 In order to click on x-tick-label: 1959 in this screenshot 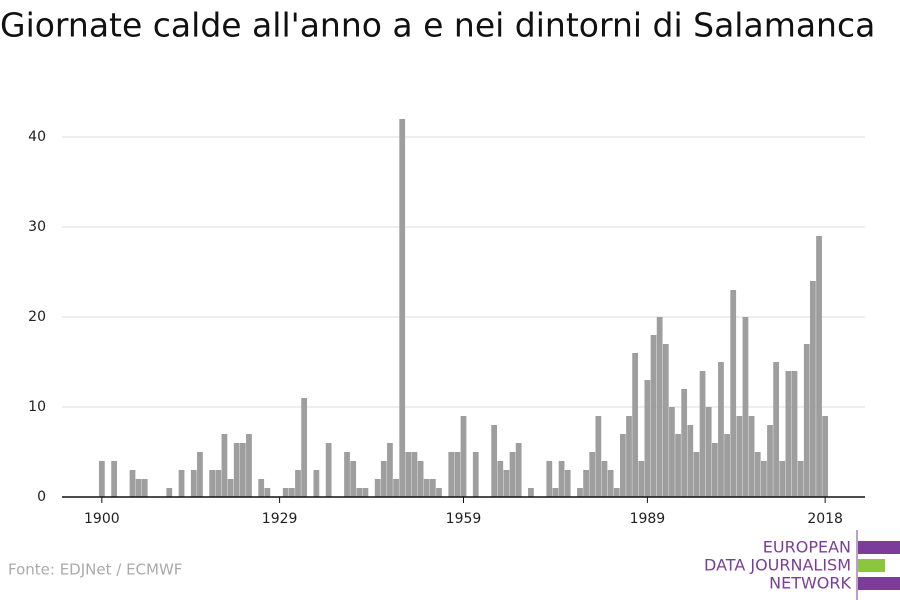, I will do `click(464, 519)`.